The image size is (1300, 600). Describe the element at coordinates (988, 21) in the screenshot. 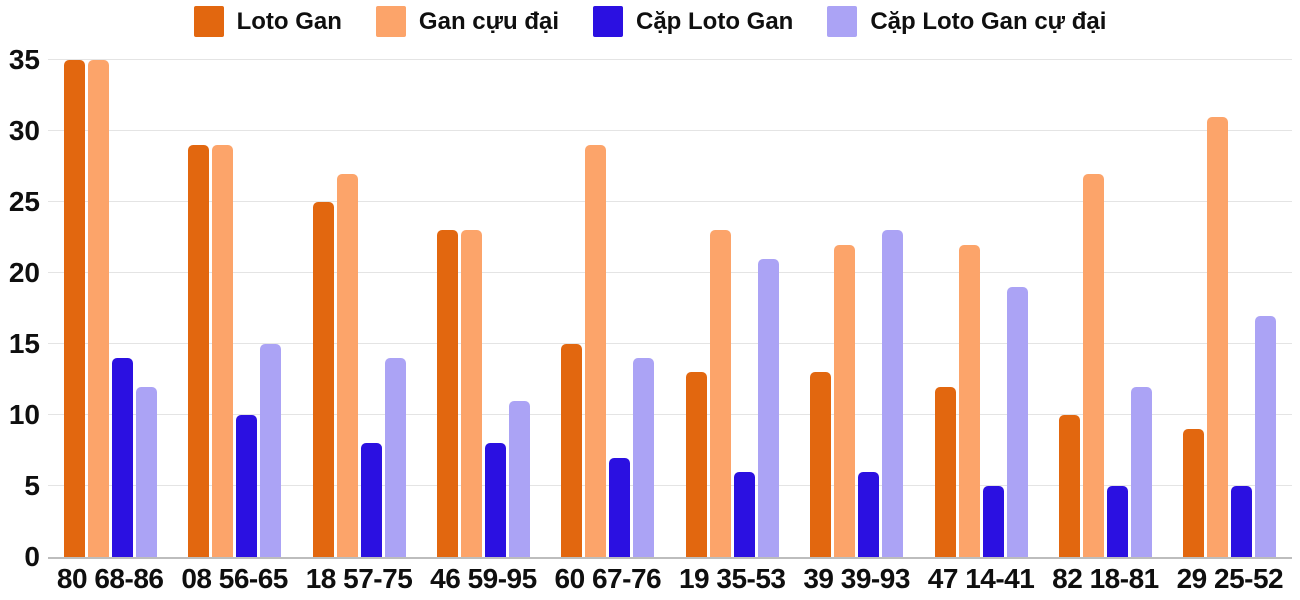

I see `legend-label: Cặp Loto Gan cự đại` at that location.